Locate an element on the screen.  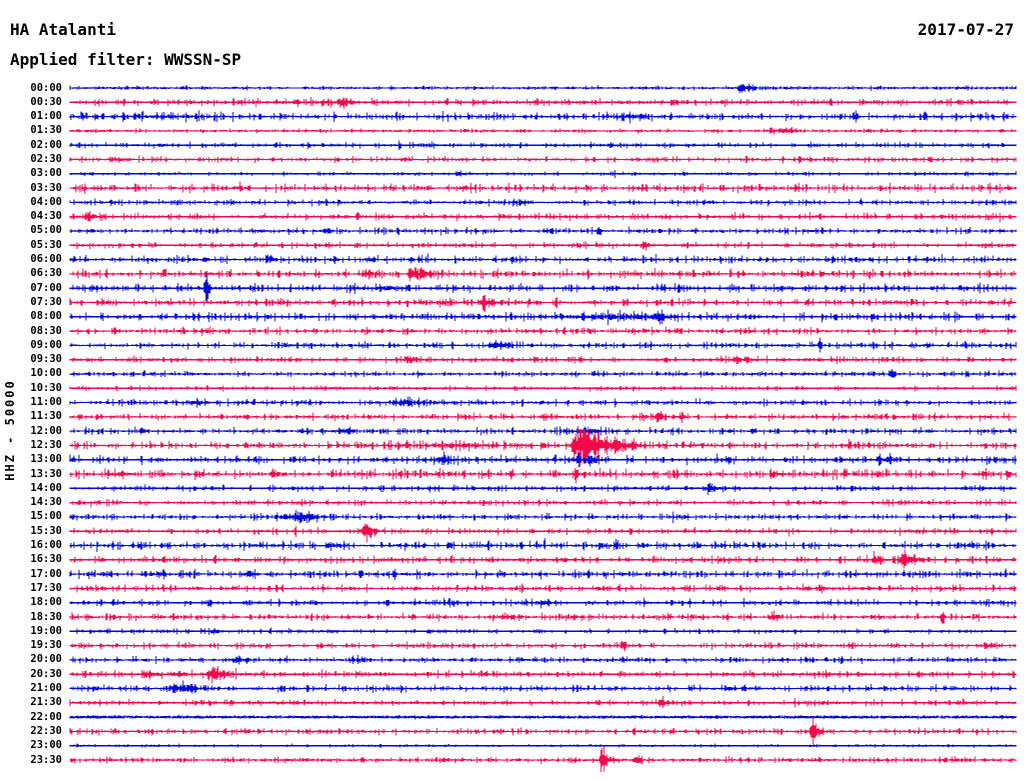
trace-time-label: 15:00 is located at coordinates (46, 516).